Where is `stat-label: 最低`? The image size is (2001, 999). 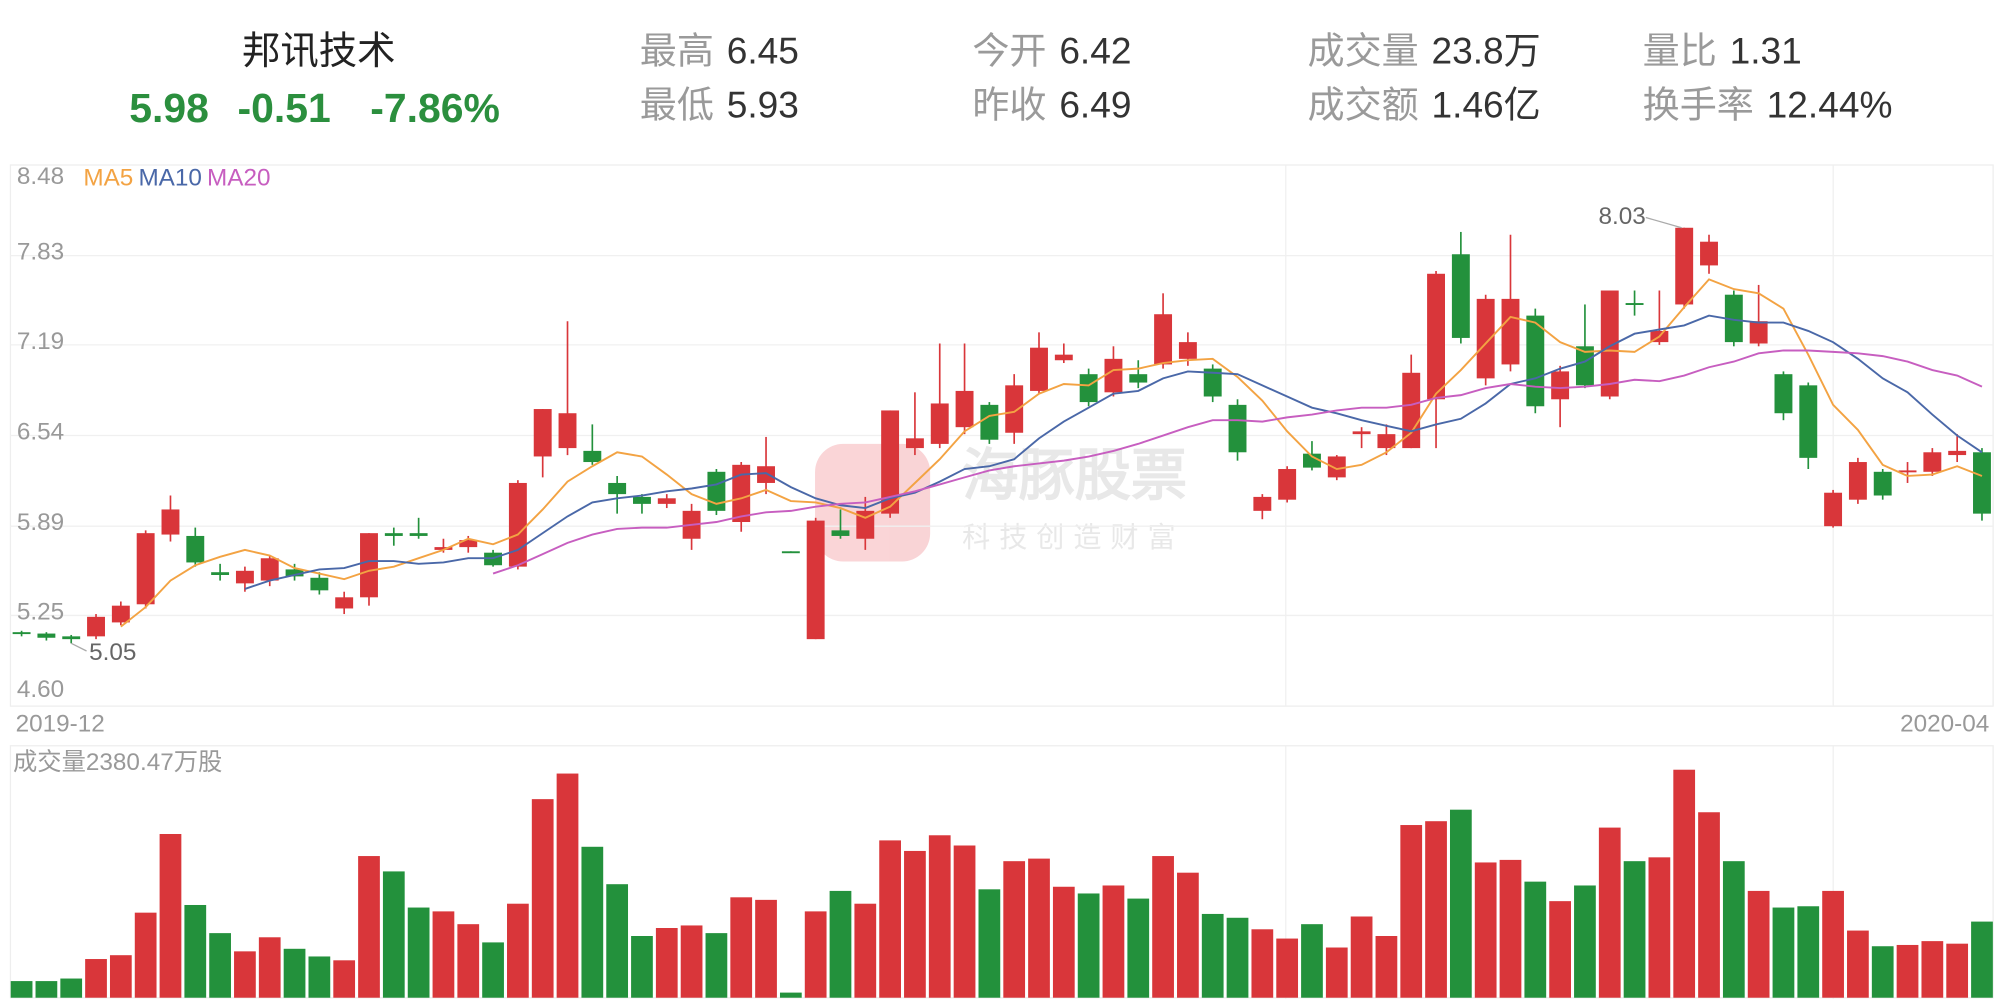 stat-label: 最低 is located at coordinates (677, 104).